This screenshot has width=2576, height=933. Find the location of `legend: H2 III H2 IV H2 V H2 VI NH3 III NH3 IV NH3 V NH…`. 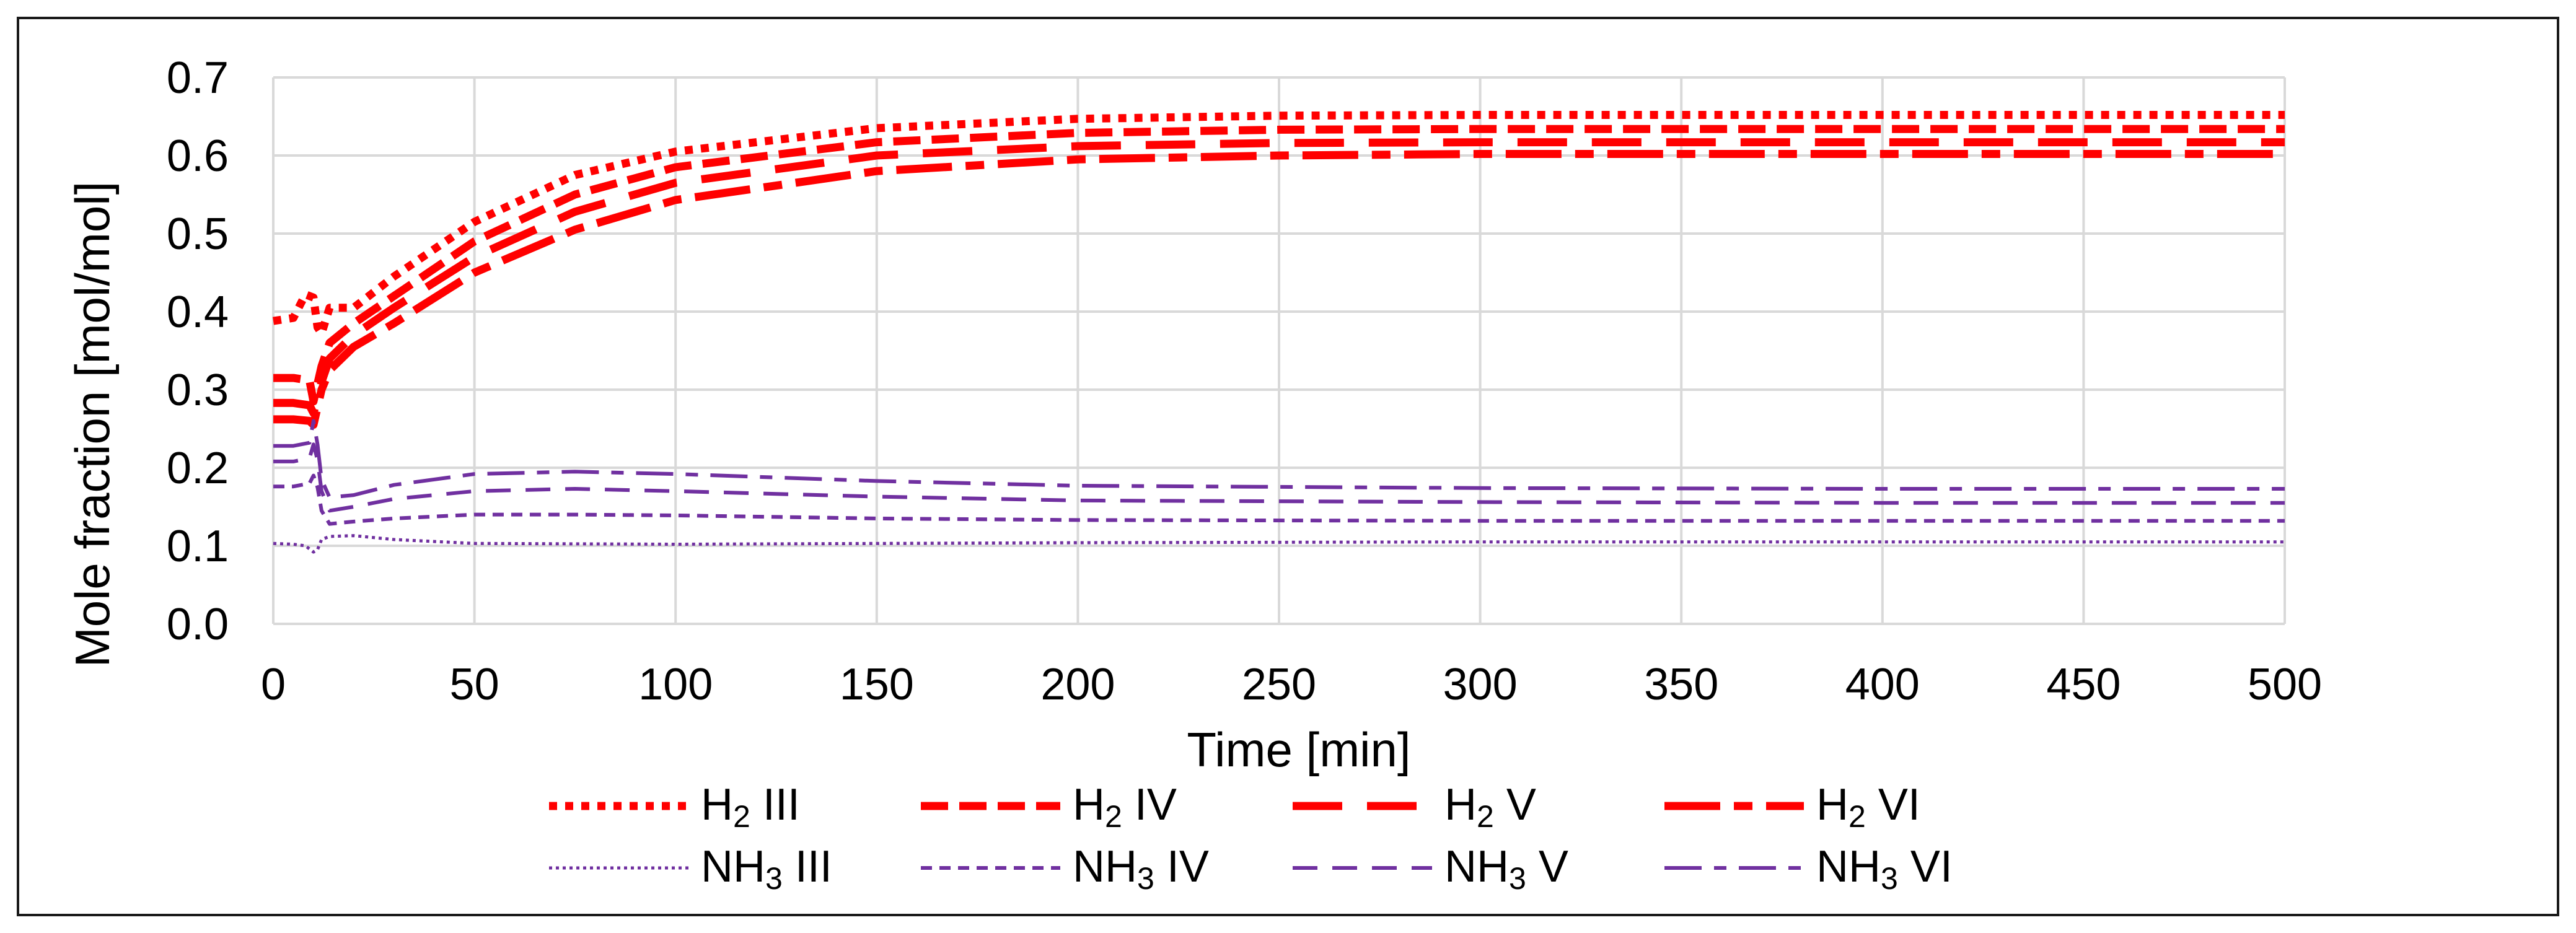

legend: H2 III H2 IV H2 V H2 VI NH3 III NH3 IV NH3 V NH… is located at coordinates (1251, 838).